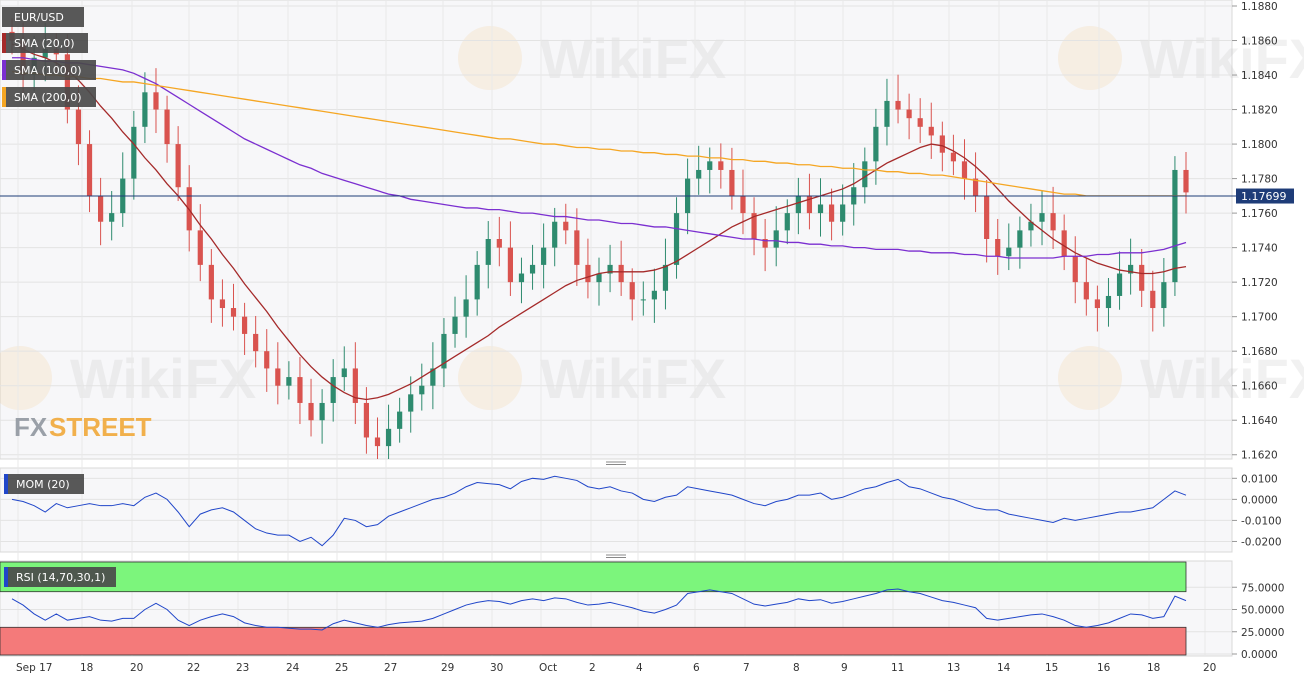 The height and width of the screenshot is (681, 1304). Describe the element at coordinates (49, 97) in the screenshot. I see `sma200-legend: SMA (200,0)` at that location.